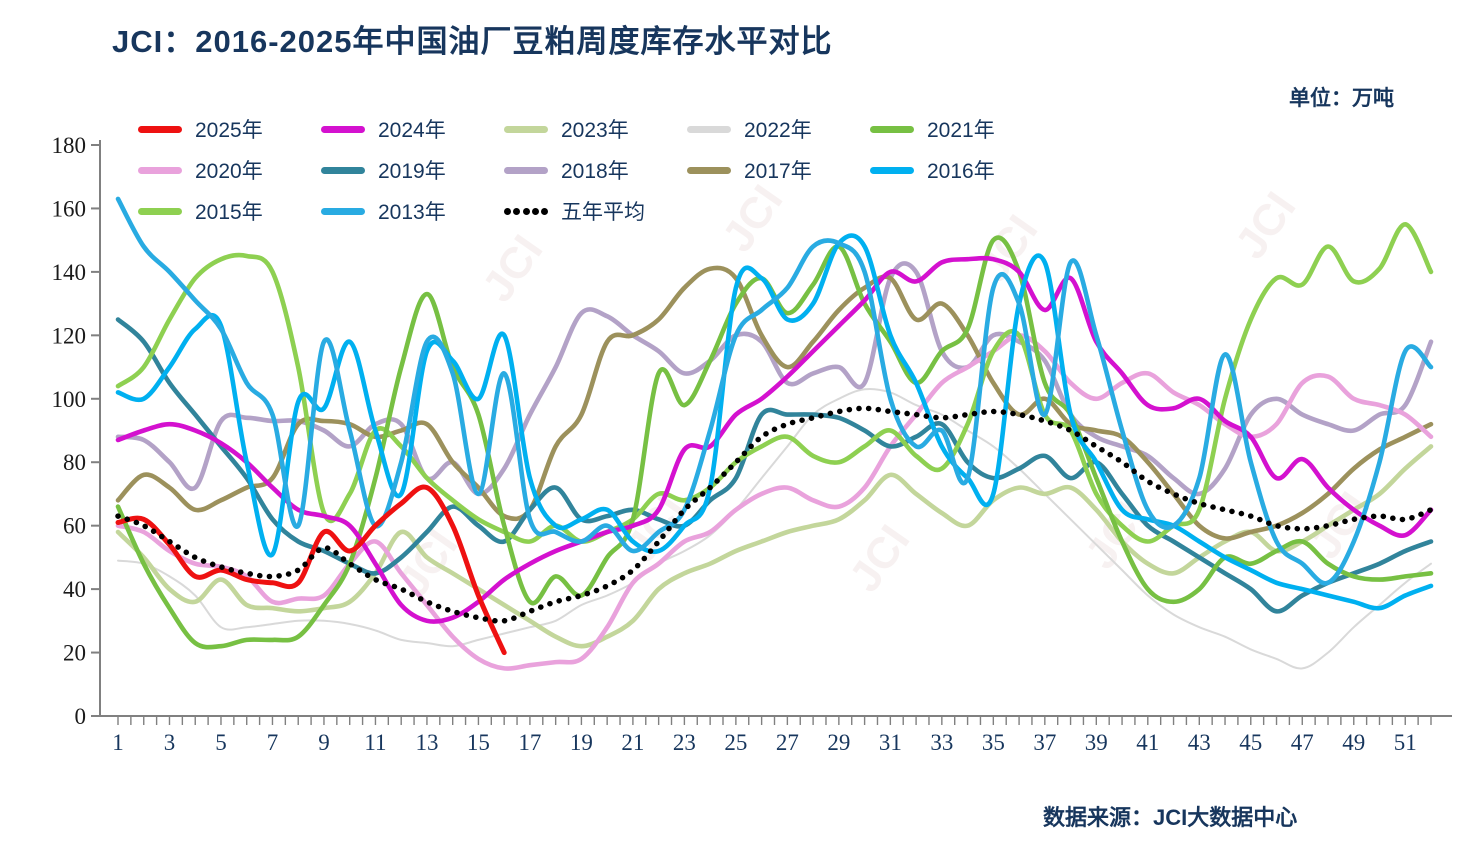 The height and width of the screenshot is (852, 1484). I want to click on x-tick-label: 43, so click(1199, 742).